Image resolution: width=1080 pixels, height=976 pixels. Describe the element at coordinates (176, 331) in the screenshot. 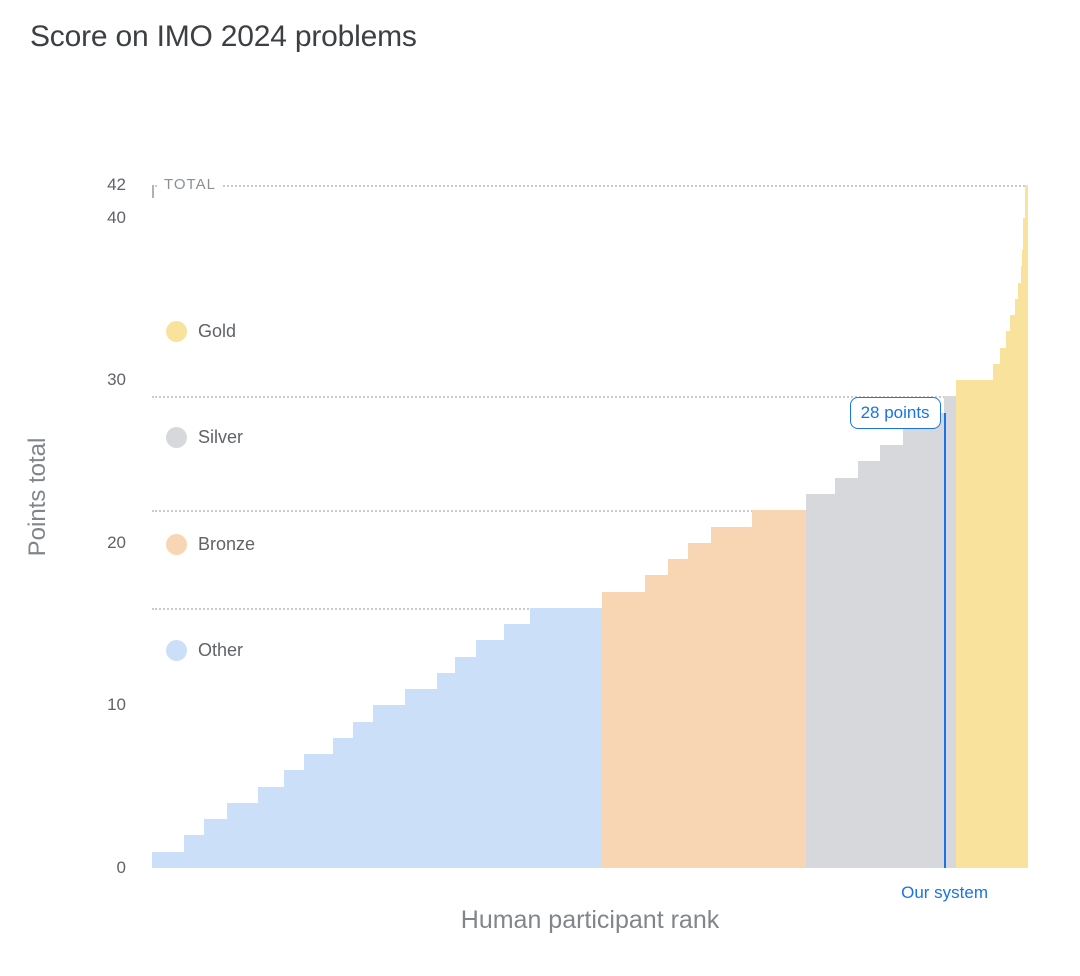

I see `gold-legend-dot-icon` at that location.